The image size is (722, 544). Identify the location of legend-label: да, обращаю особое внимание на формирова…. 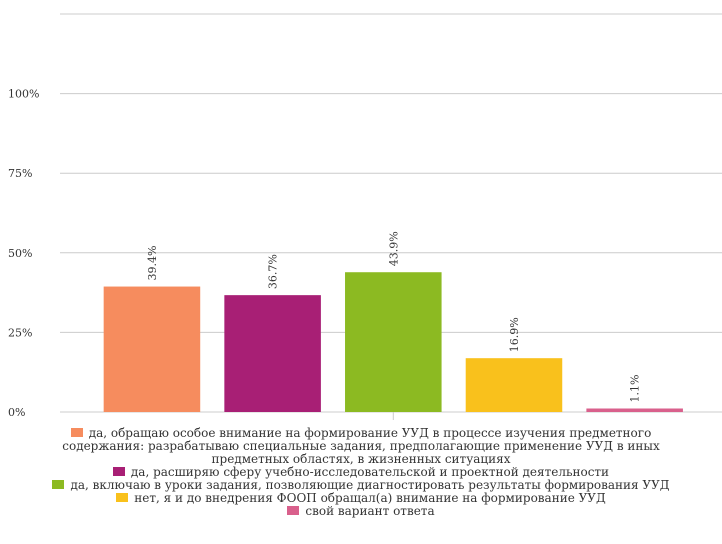
(361, 446).